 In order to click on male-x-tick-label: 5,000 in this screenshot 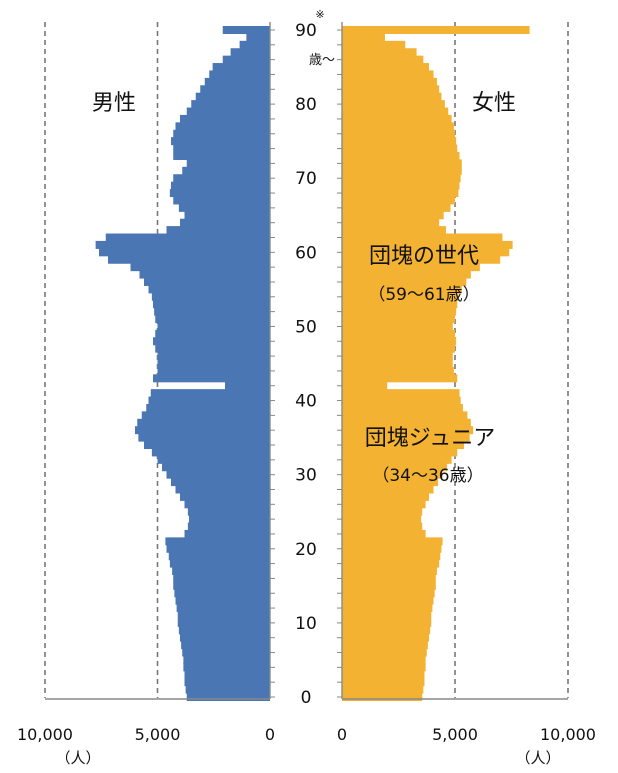, I will do `click(158, 734)`.